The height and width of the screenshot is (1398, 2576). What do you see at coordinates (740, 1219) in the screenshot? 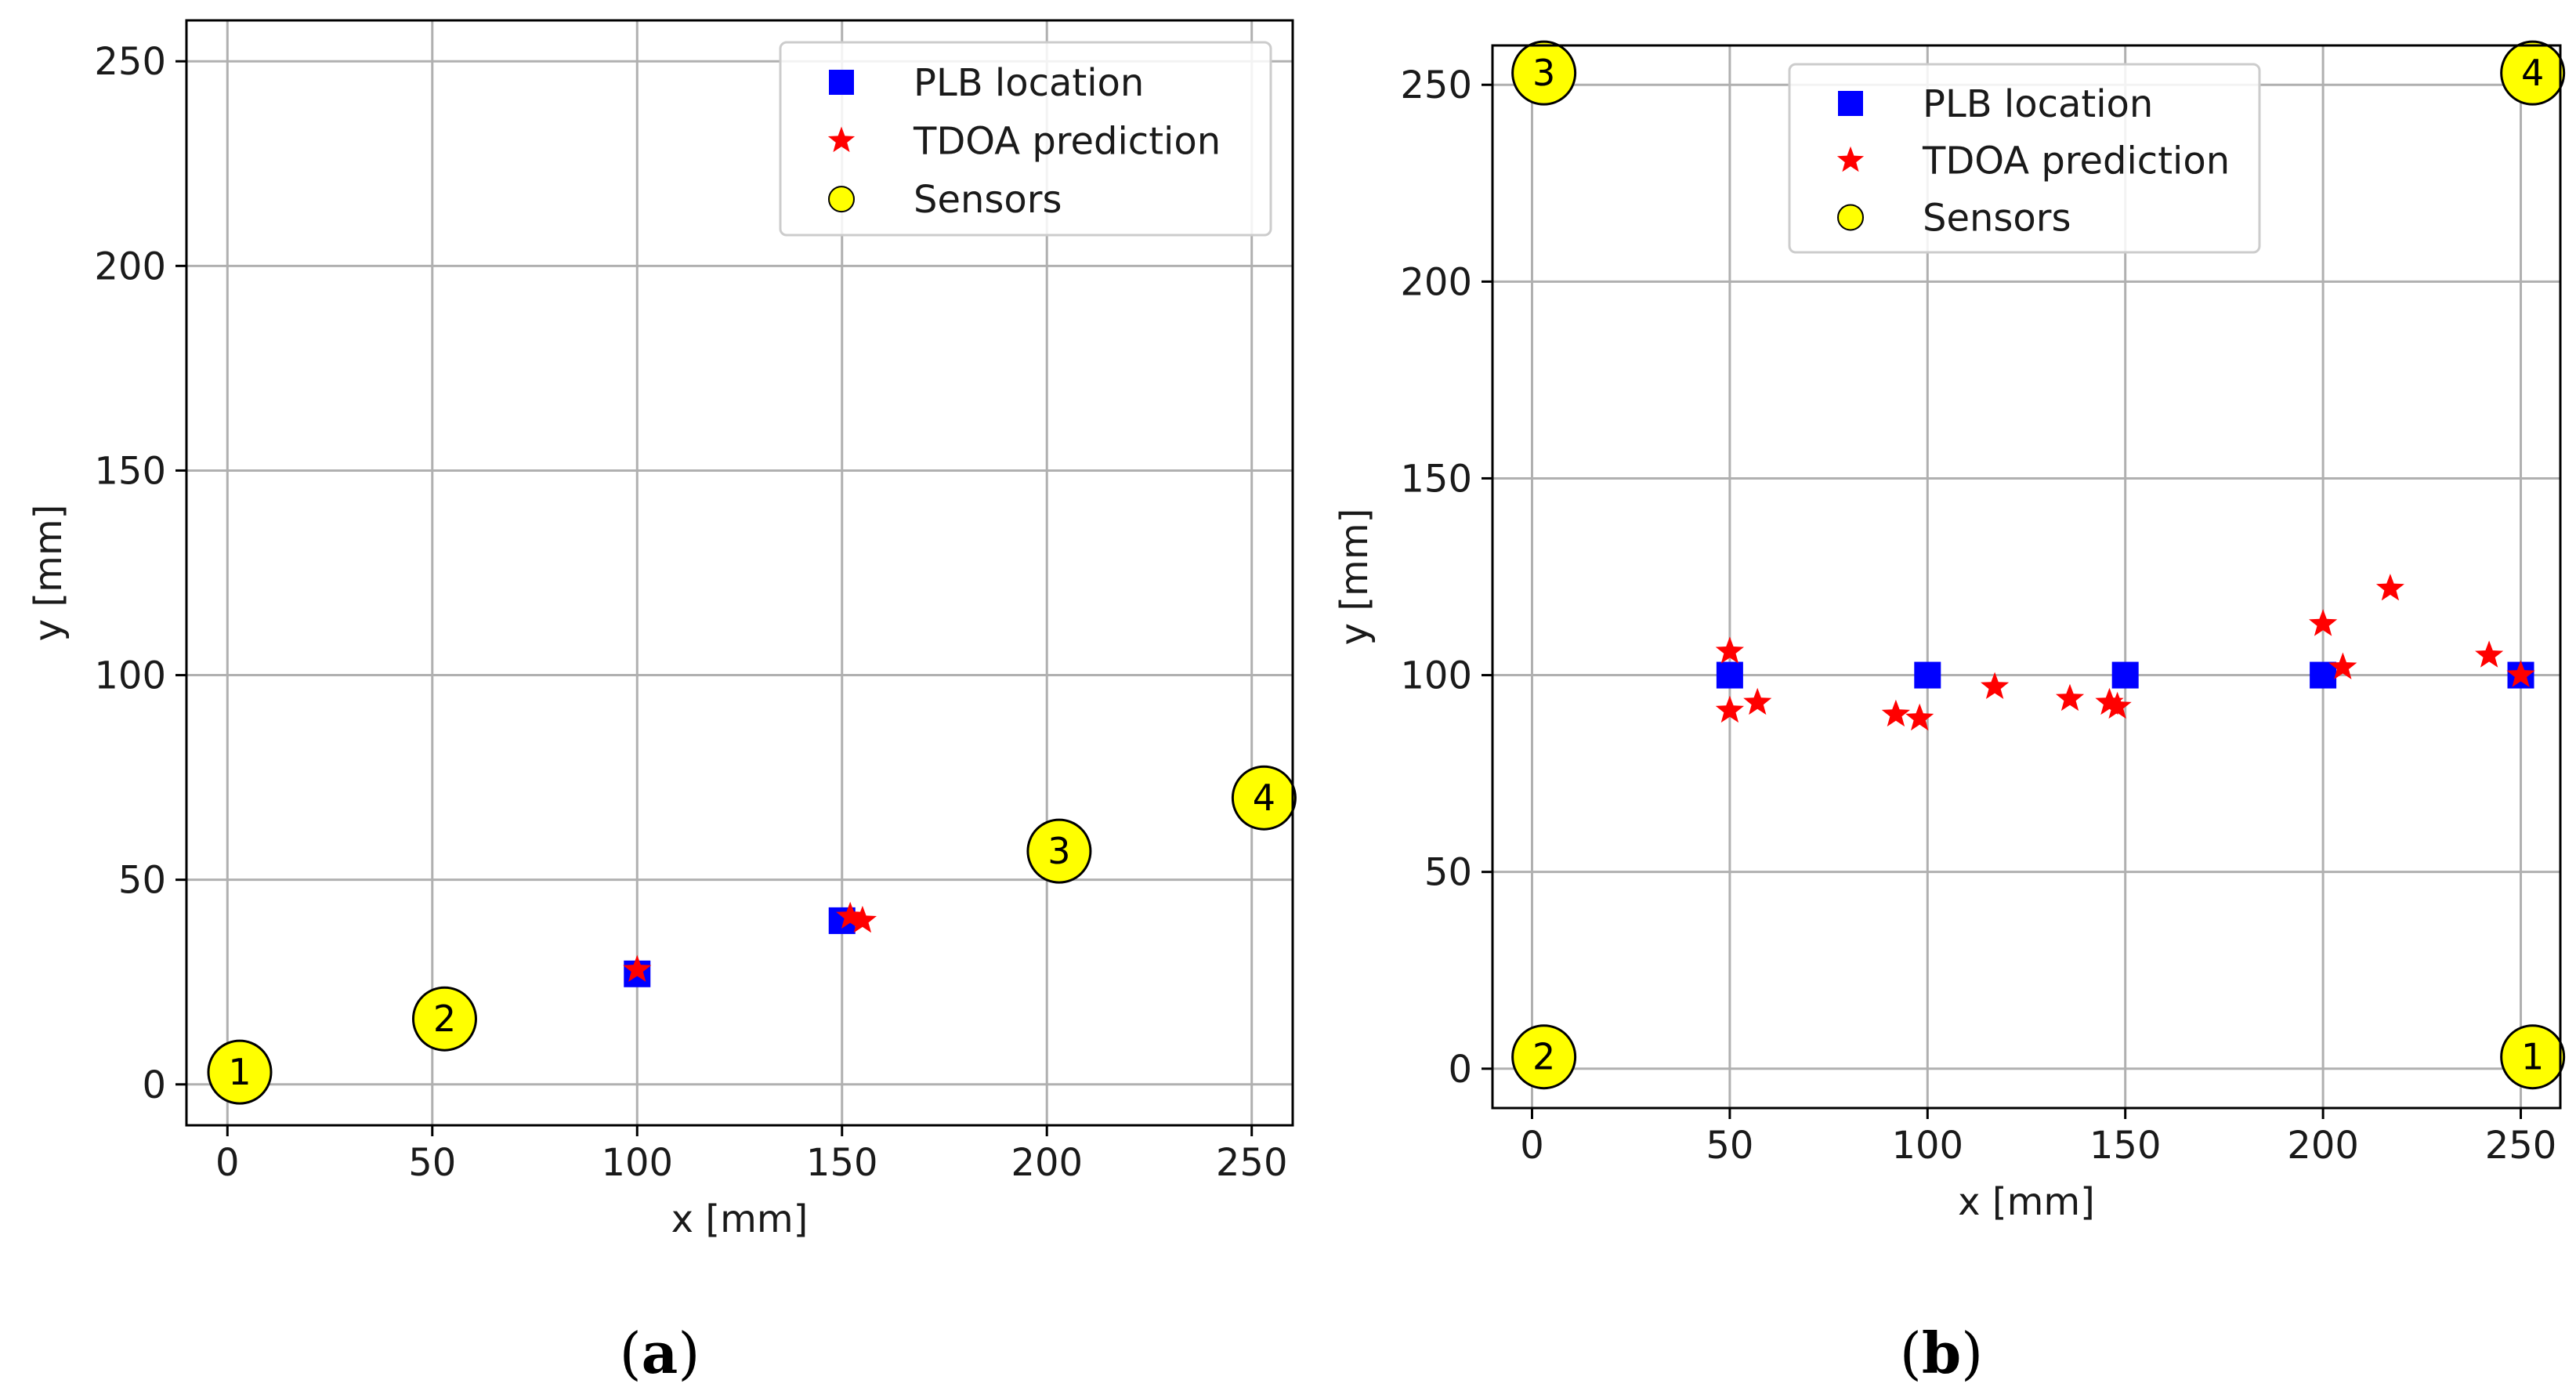
I see `plot-a-xlabel: x [mm]` at bounding box center [740, 1219].